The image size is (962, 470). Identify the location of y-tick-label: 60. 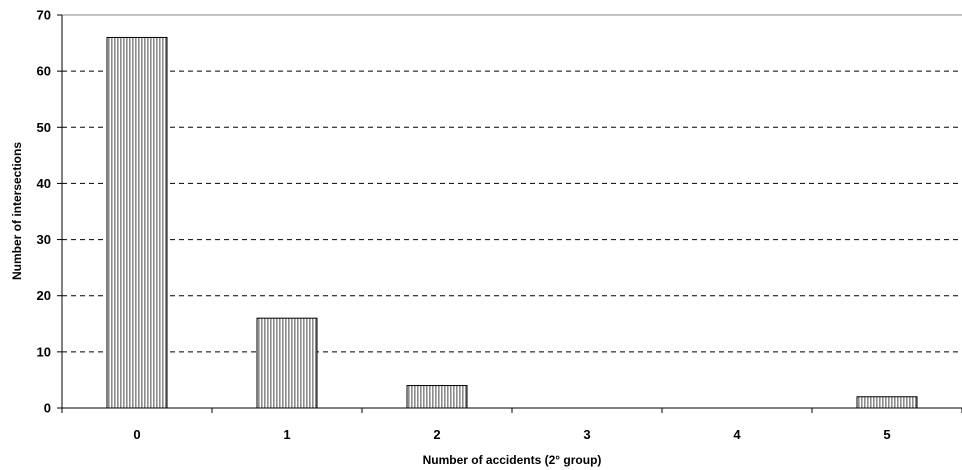
(44, 71).